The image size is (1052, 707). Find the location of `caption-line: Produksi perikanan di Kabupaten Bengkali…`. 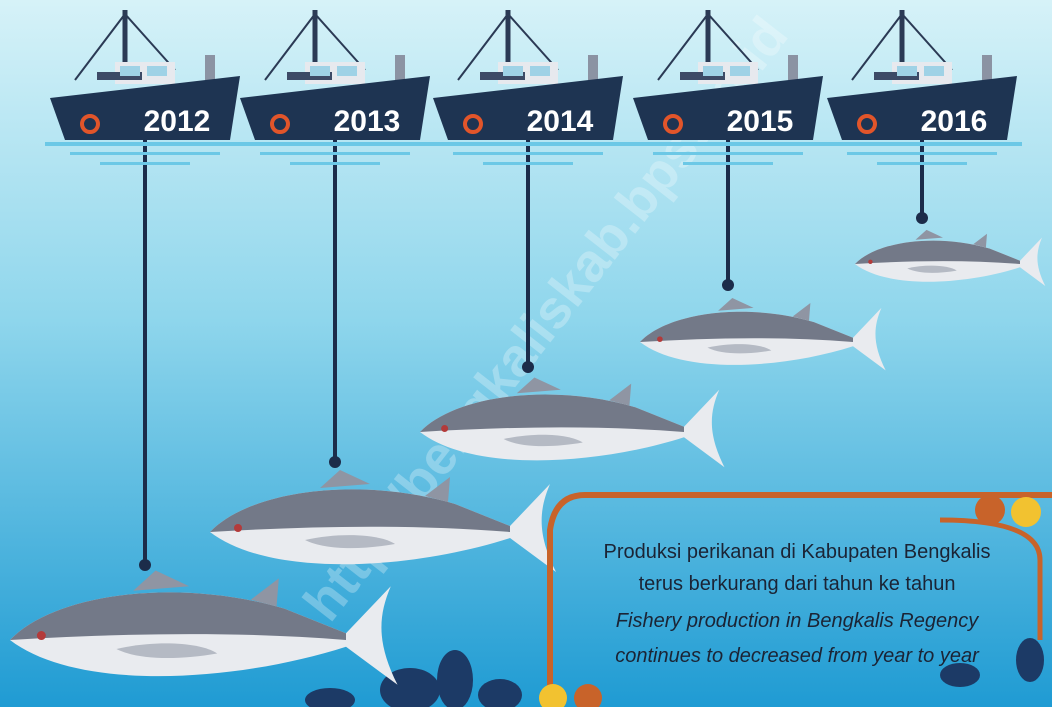

caption-line: Produksi perikanan di Kabupaten Bengkali… is located at coordinates (797, 552).